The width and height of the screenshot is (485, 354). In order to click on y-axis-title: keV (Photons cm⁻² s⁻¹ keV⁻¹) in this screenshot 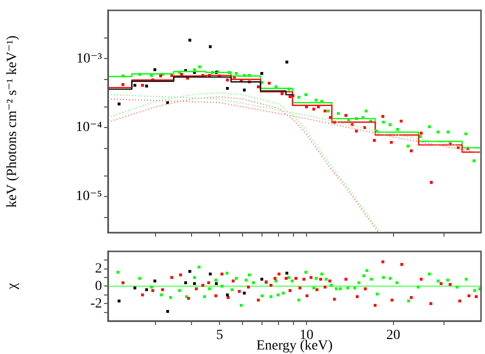, I will do `click(12, 121)`.